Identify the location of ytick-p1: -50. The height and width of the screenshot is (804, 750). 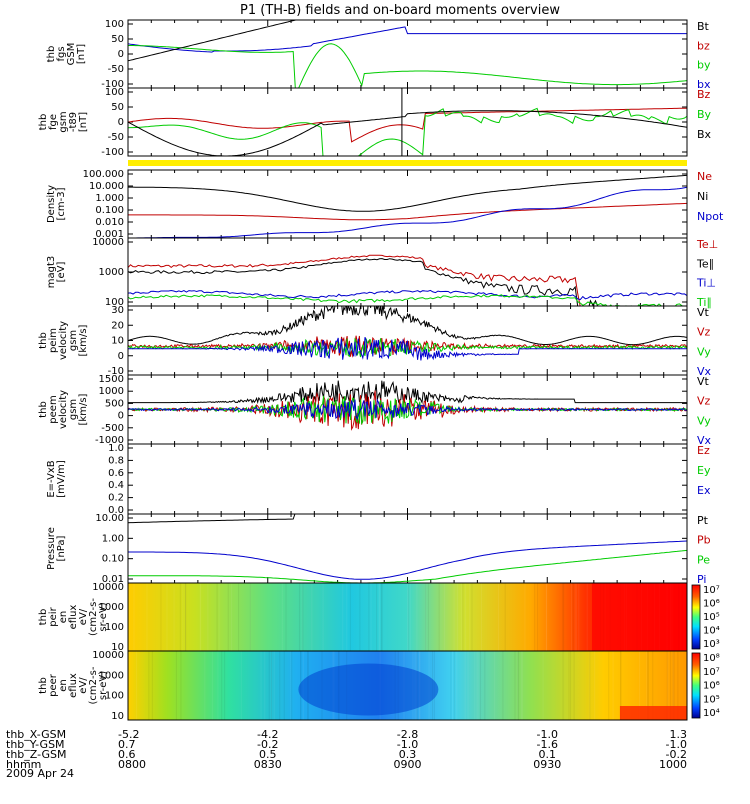
(116, 69).